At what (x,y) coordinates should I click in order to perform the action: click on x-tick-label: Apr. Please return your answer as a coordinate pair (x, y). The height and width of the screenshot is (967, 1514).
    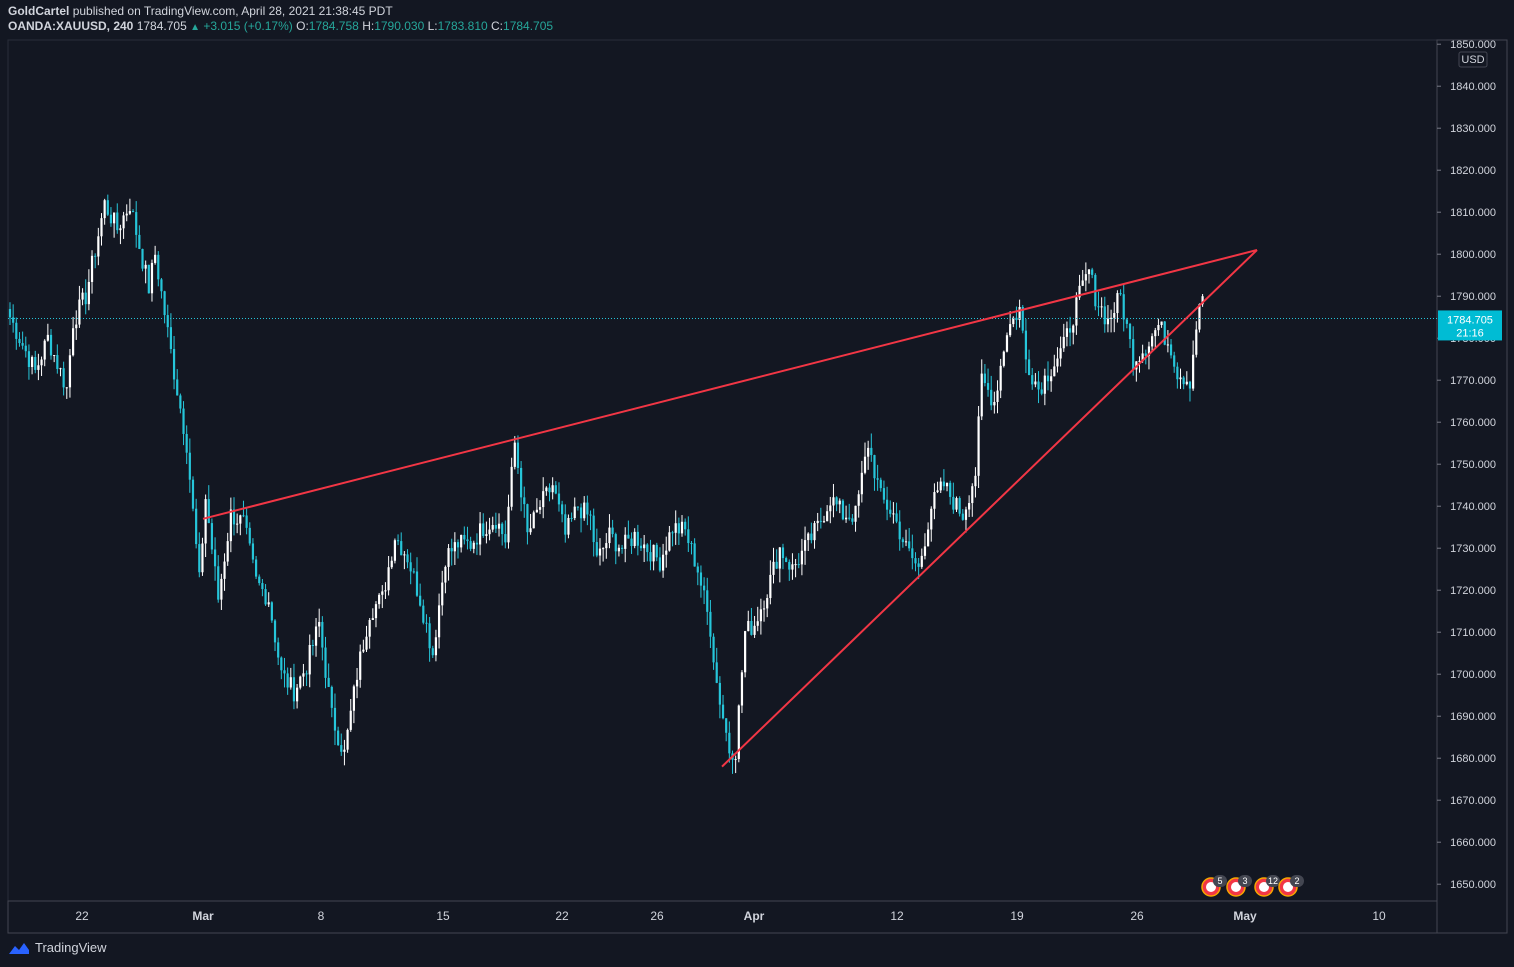
    Looking at the image, I should click on (754, 916).